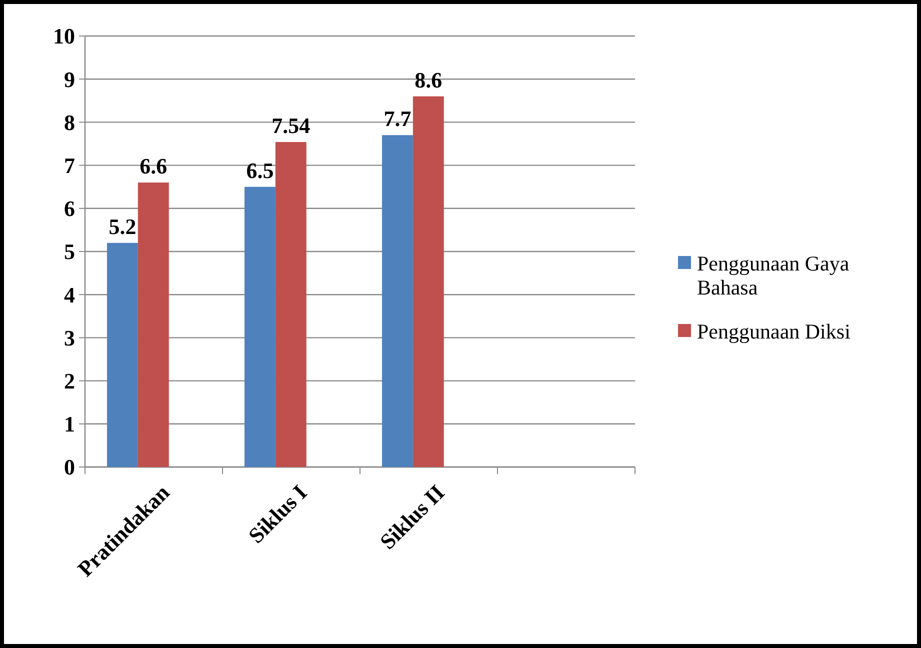  Describe the element at coordinates (64, 36) in the screenshot. I see `y-tick-label: 10` at that location.